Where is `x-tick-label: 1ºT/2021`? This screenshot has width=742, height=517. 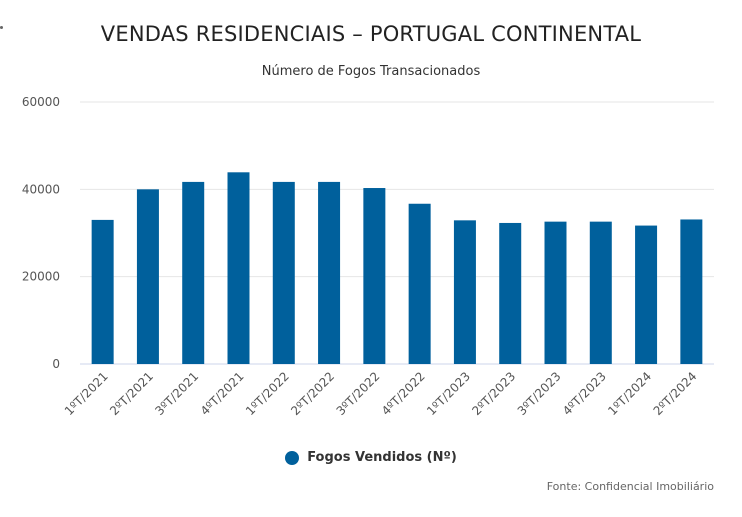
x-tick-label: 1ºT/2021 is located at coordinates (86, 393).